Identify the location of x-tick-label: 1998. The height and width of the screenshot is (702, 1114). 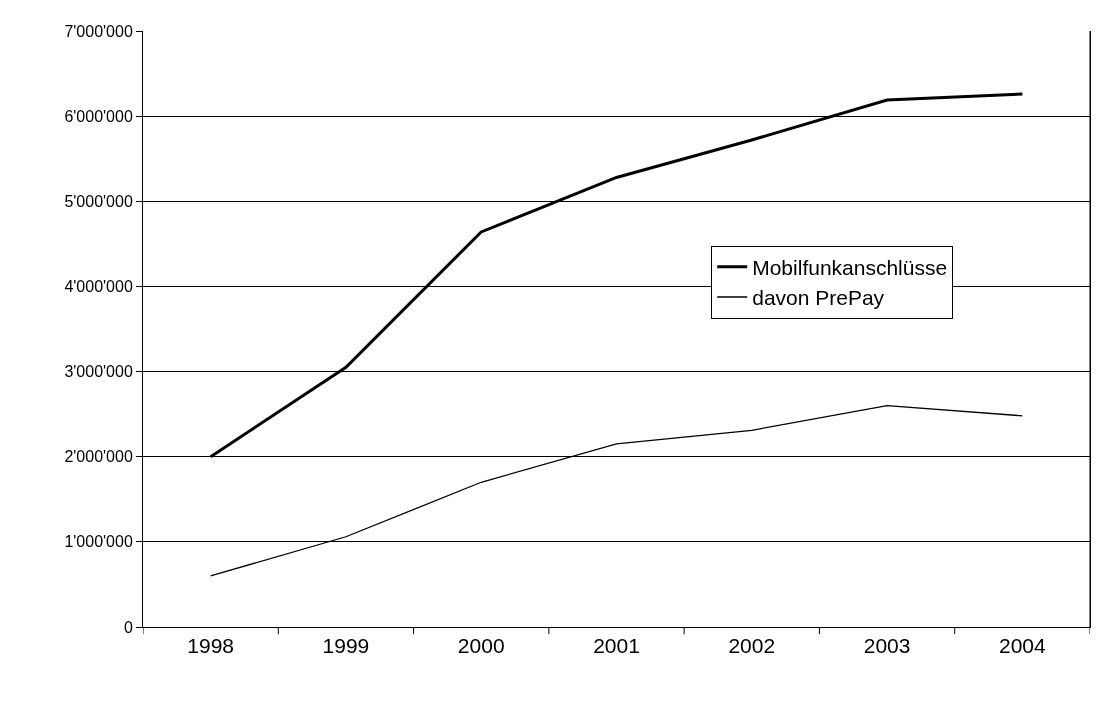
(210, 646).